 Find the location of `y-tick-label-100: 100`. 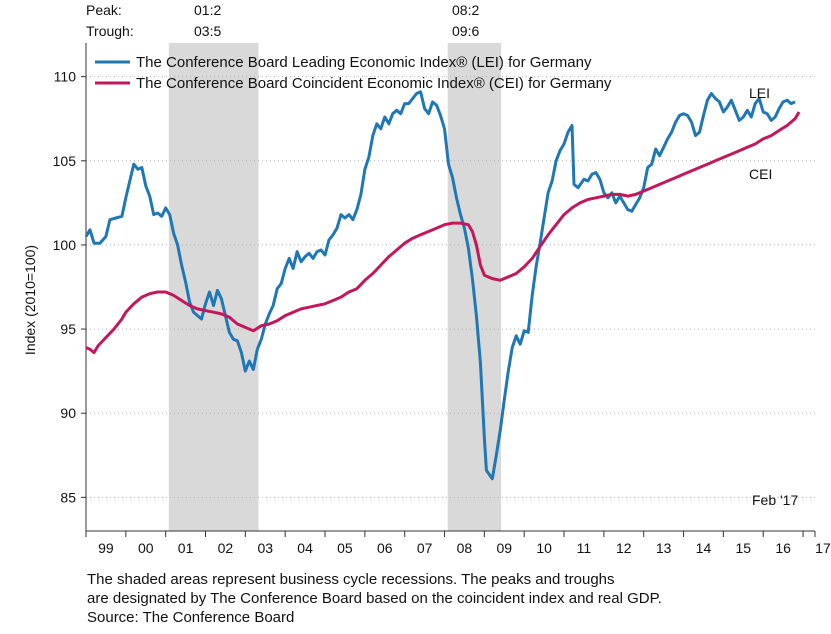

y-tick-label-100: 100 is located at coordinates (65, 245).